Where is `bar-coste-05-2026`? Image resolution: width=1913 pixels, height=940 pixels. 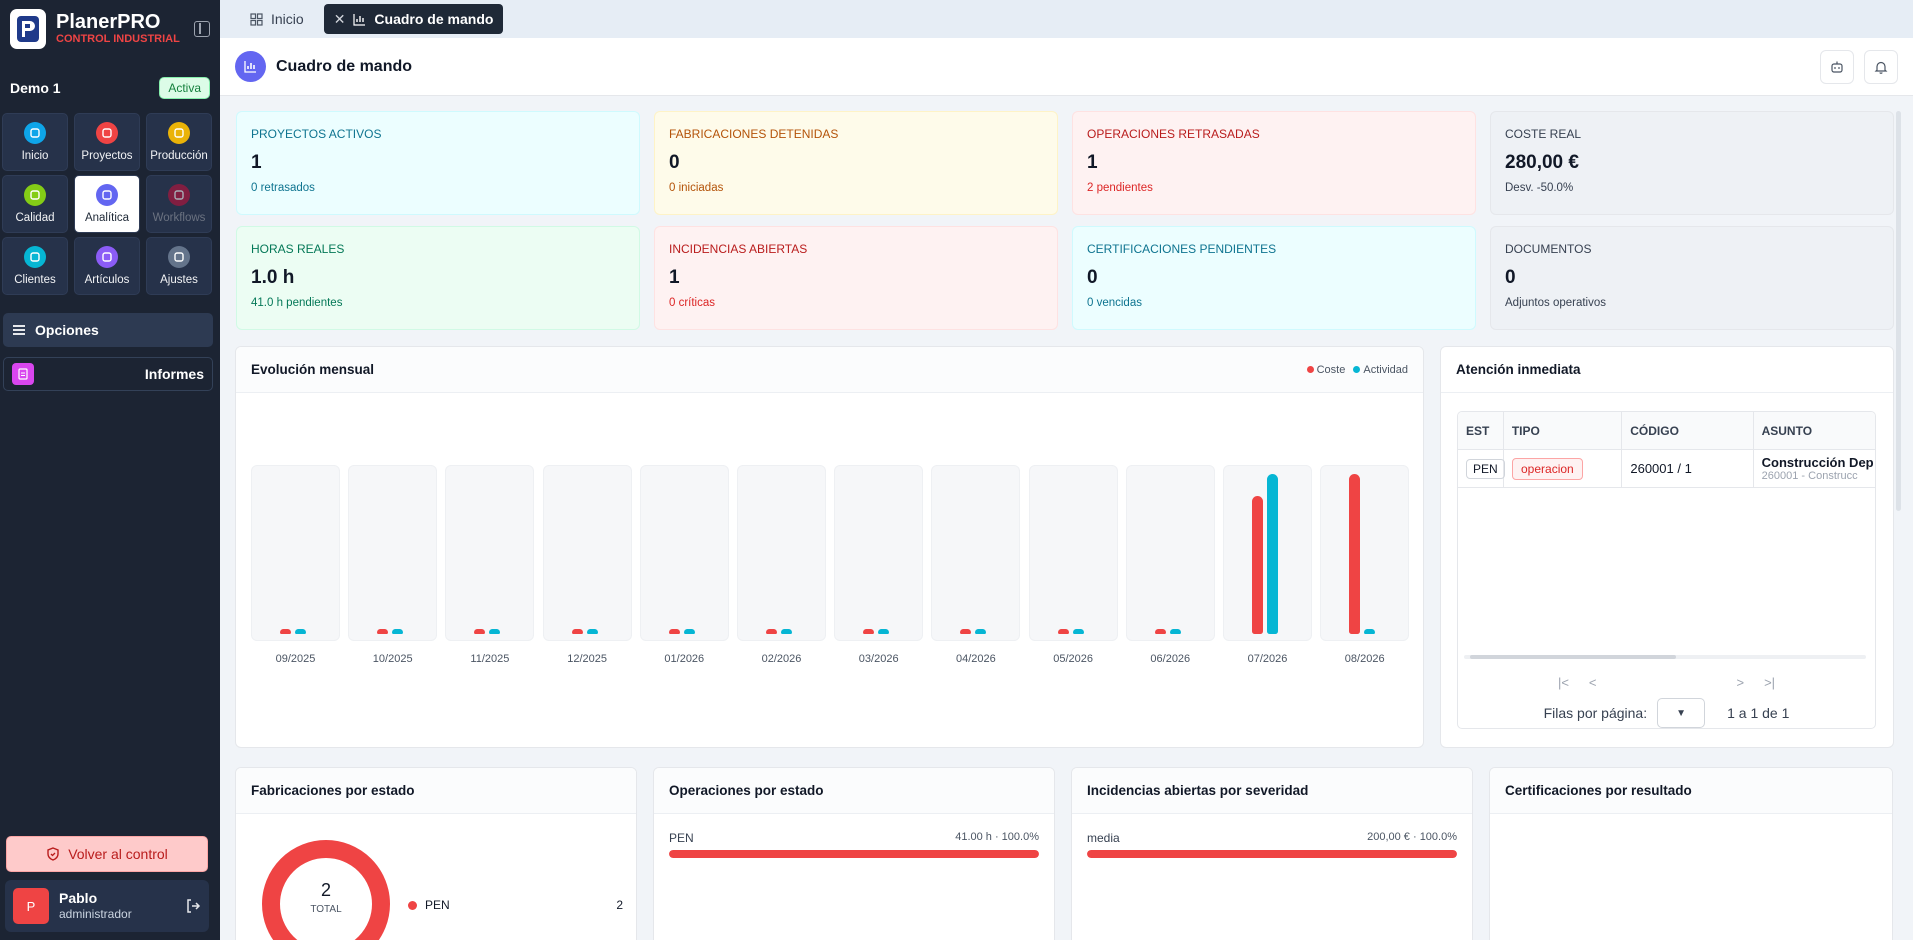 bar-coste-05-2026 is located at coordinates (1063, 631).